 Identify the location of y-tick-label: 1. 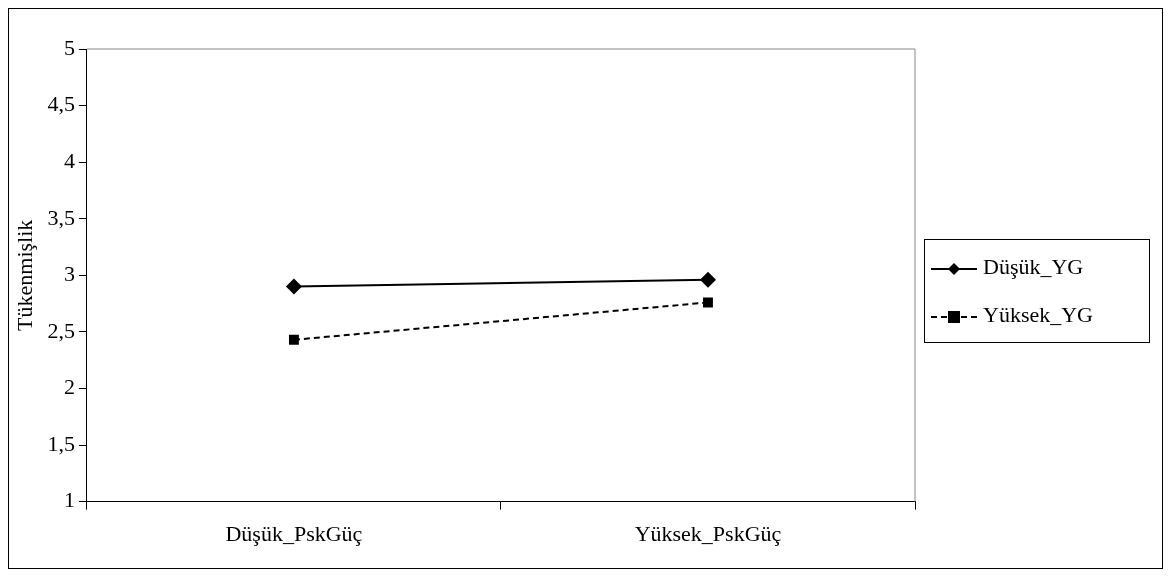
(69, 500).